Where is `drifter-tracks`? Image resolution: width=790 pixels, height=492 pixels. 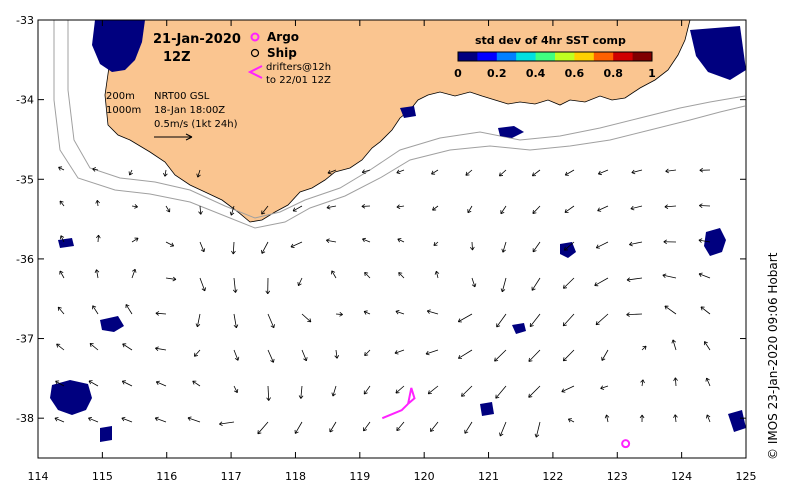 drifter-tracks is located at coordinates (398, 403).